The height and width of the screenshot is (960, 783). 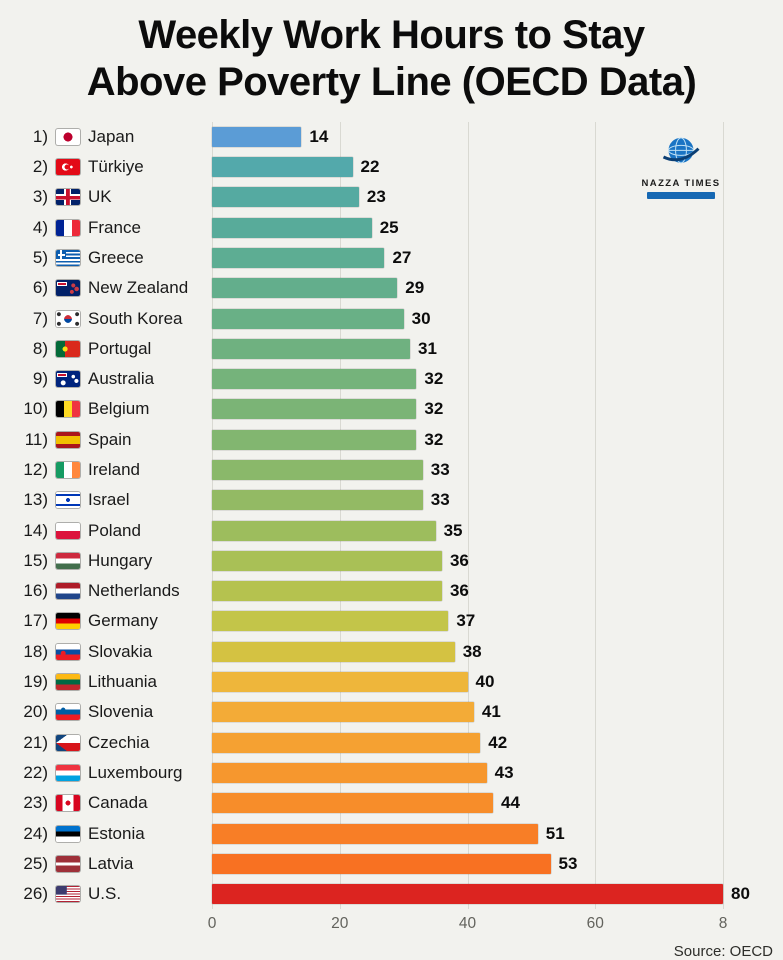 I want to click on country-label: Latvia, so click(x=111, y=863).